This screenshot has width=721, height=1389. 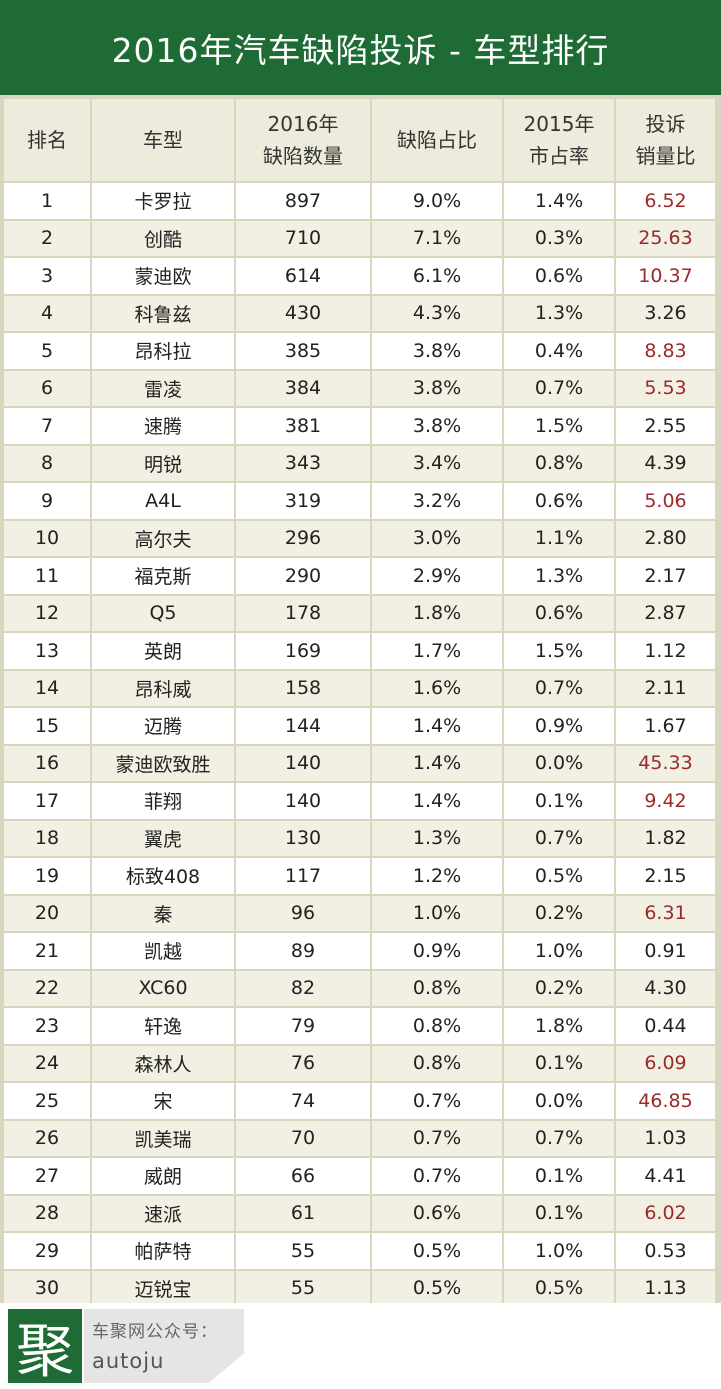 I want to click on header-defect-count-line1: 2016年, so click(x=303, y=124).